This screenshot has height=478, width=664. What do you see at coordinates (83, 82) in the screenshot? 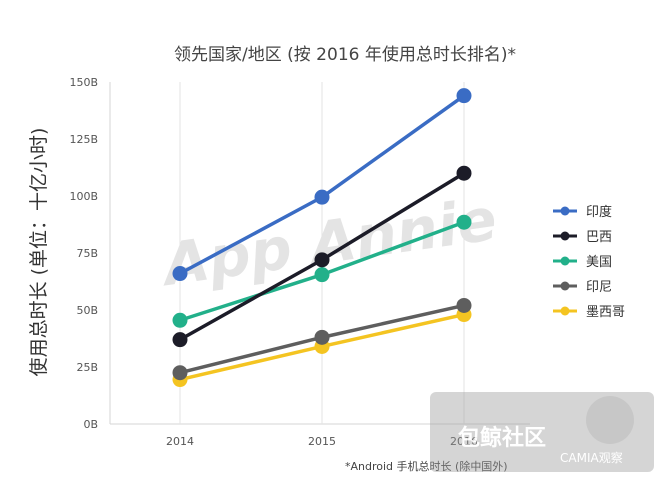
I see `y-tick-label: 150B` at bounding box center [83, 82].